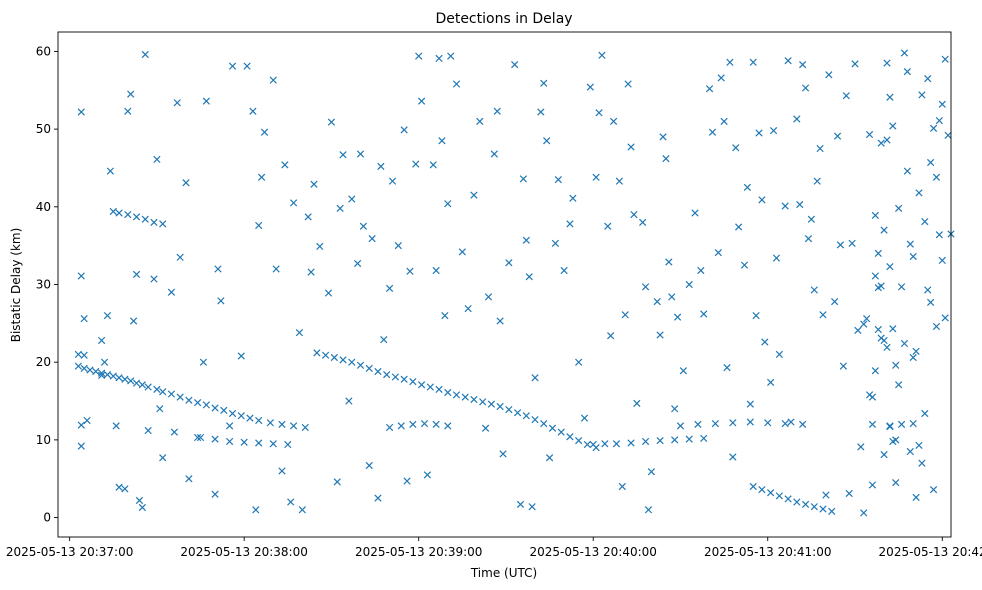  What do you see at coordinates (930, 552) in the screenshot?
I see `x-tick-label: 2025-05-13 20:42:00` at bounding box center [930, 552].